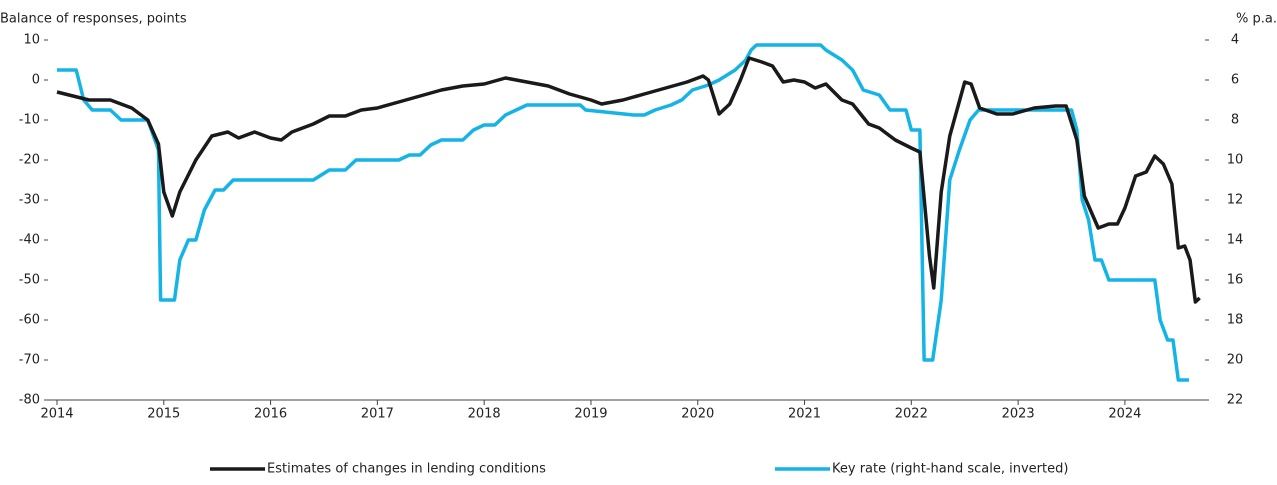  What do you see at coordinates (804, 414) in the screenshot?
I see `x-tick-label: 2021` at bounding box center [804, 414].